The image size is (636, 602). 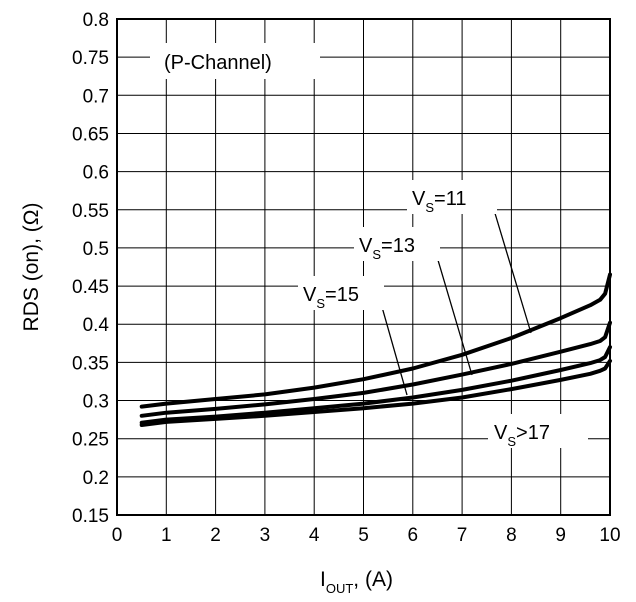 What do you see at coordinates (314, 535) in the screenshot?
I see `x-tick-label: 4` at bounding box center [314, 535].